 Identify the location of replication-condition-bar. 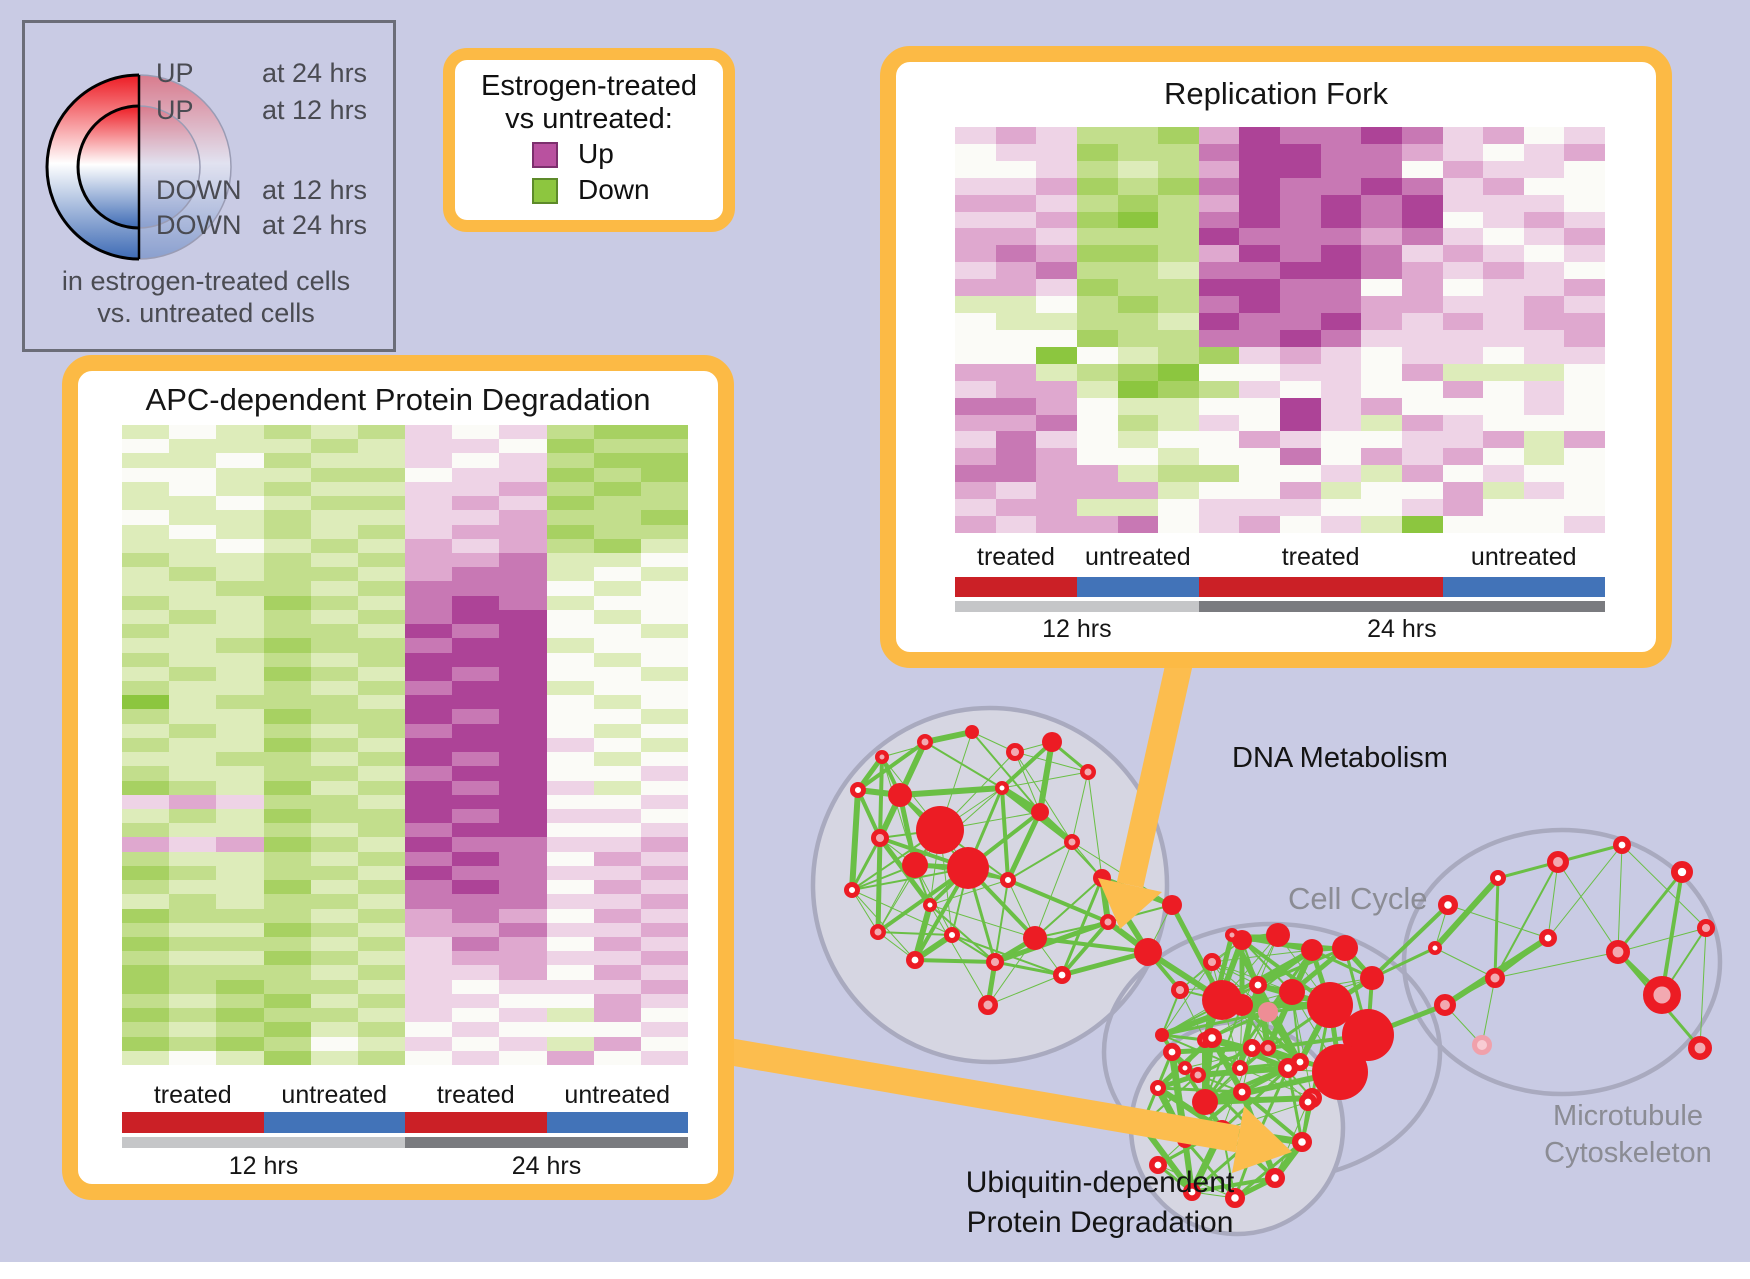
(1280, 587).